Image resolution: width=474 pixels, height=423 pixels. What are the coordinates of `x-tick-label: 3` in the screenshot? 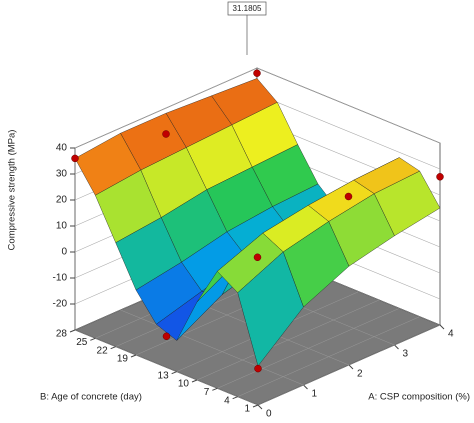 It's located at (406, 354).